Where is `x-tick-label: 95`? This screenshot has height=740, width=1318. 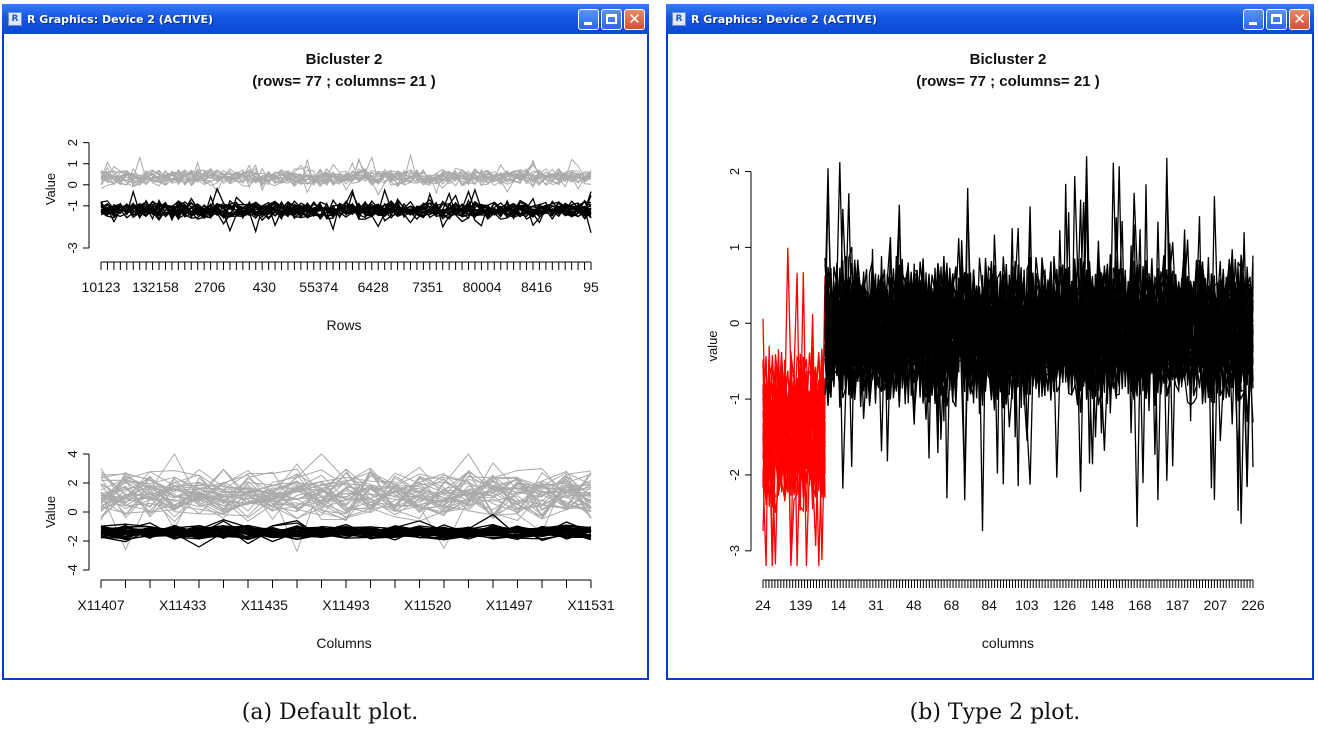 x-tick-label: 95 is located at coordinates (591, 287).